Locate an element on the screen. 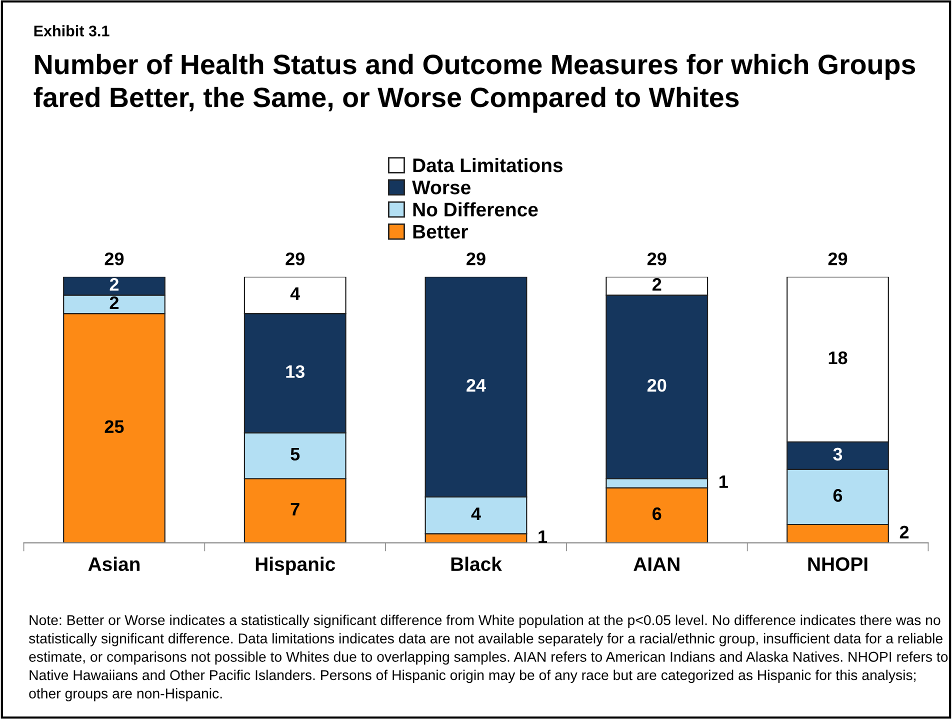 Image resolution: width=952 pixels, height=719 pixels. x-tick-label: AIAN is located at coordinates (657, 564).